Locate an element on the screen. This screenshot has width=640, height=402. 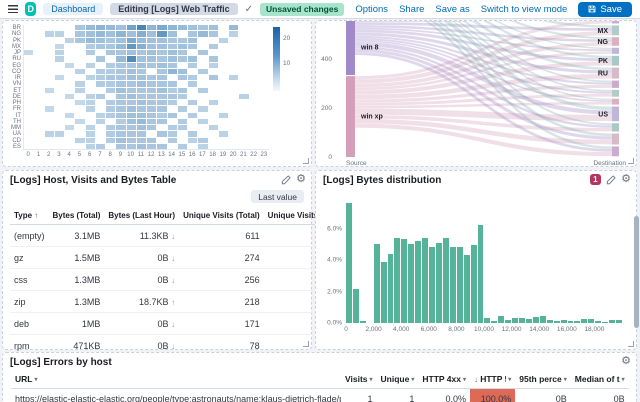
last-value-badge: Last value is located at coordinates (277, 196).